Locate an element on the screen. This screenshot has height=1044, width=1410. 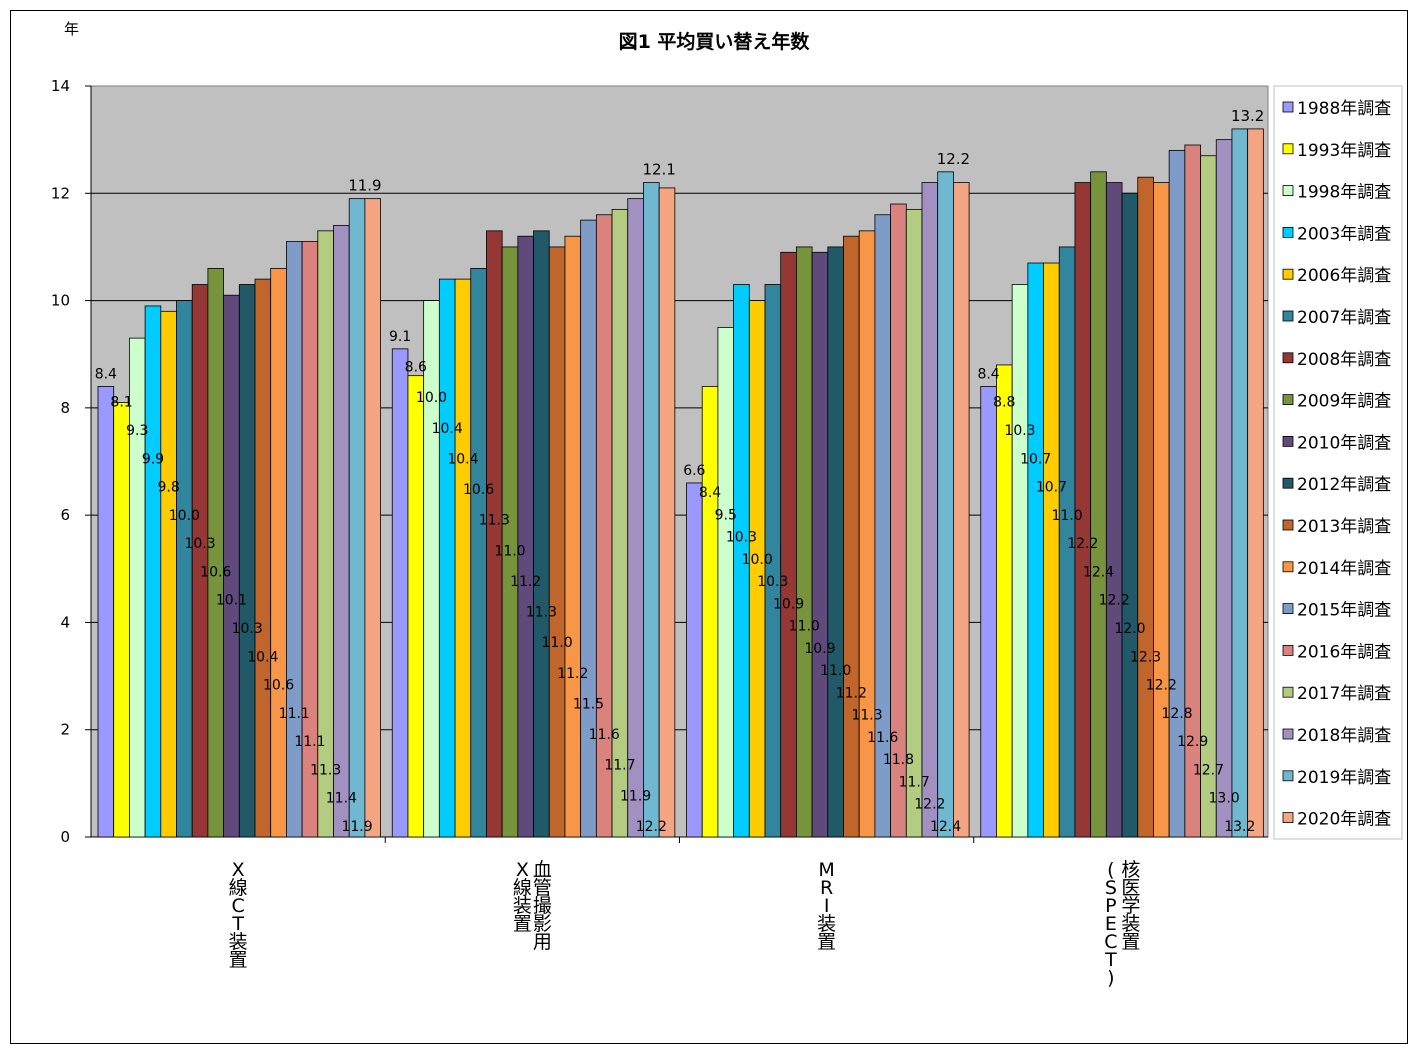
data-label: 10.7 is located at coordinates (1035, 459).